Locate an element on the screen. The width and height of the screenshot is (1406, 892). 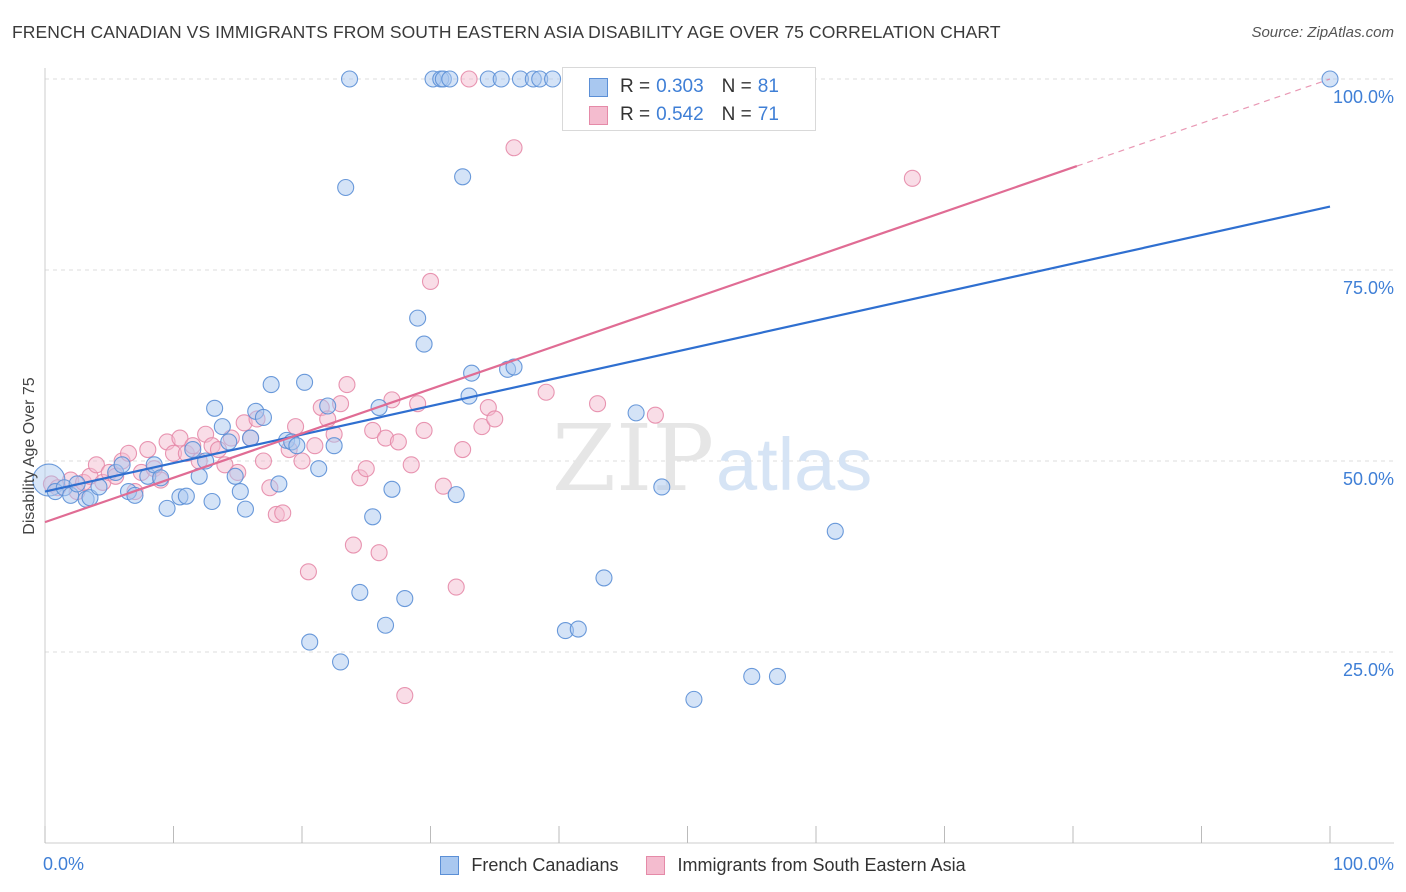
legend-row-pink: R = 0.542 N = 71 is located at coordinates (671, 115).